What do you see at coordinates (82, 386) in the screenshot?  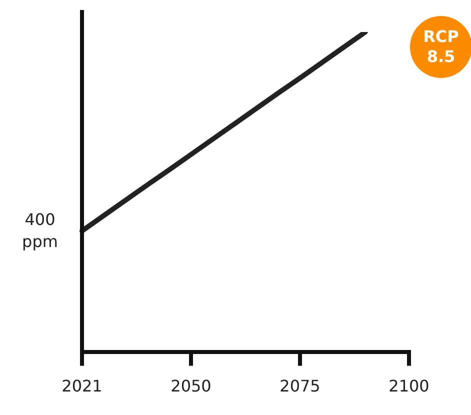 I see `x-tick-label: 2021` at bounding box center [82, 386].